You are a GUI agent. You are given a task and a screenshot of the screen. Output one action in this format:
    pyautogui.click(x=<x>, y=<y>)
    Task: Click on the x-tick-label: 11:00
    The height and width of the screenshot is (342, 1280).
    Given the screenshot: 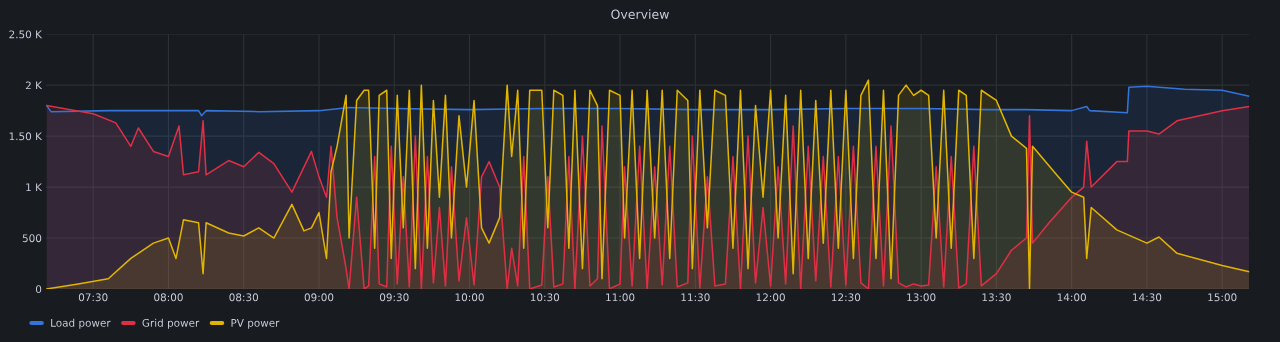 What is the action you would take?
    pyautogui.click(x=620, y=297)
    